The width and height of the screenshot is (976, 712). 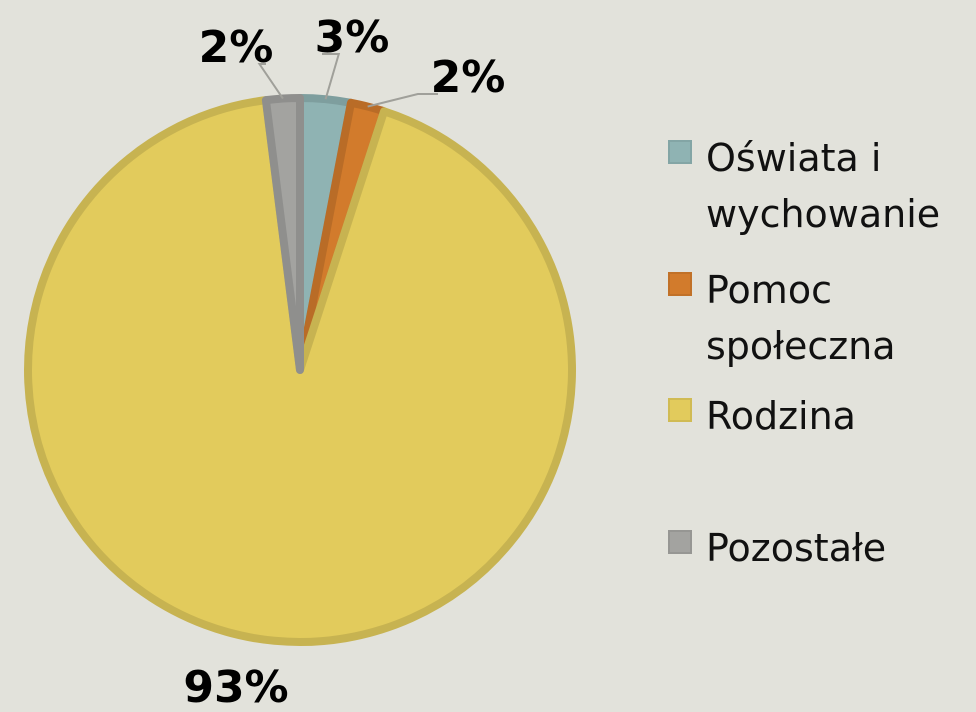 I want to click on legend-label: Rodzina, so click(x=781, y=416).